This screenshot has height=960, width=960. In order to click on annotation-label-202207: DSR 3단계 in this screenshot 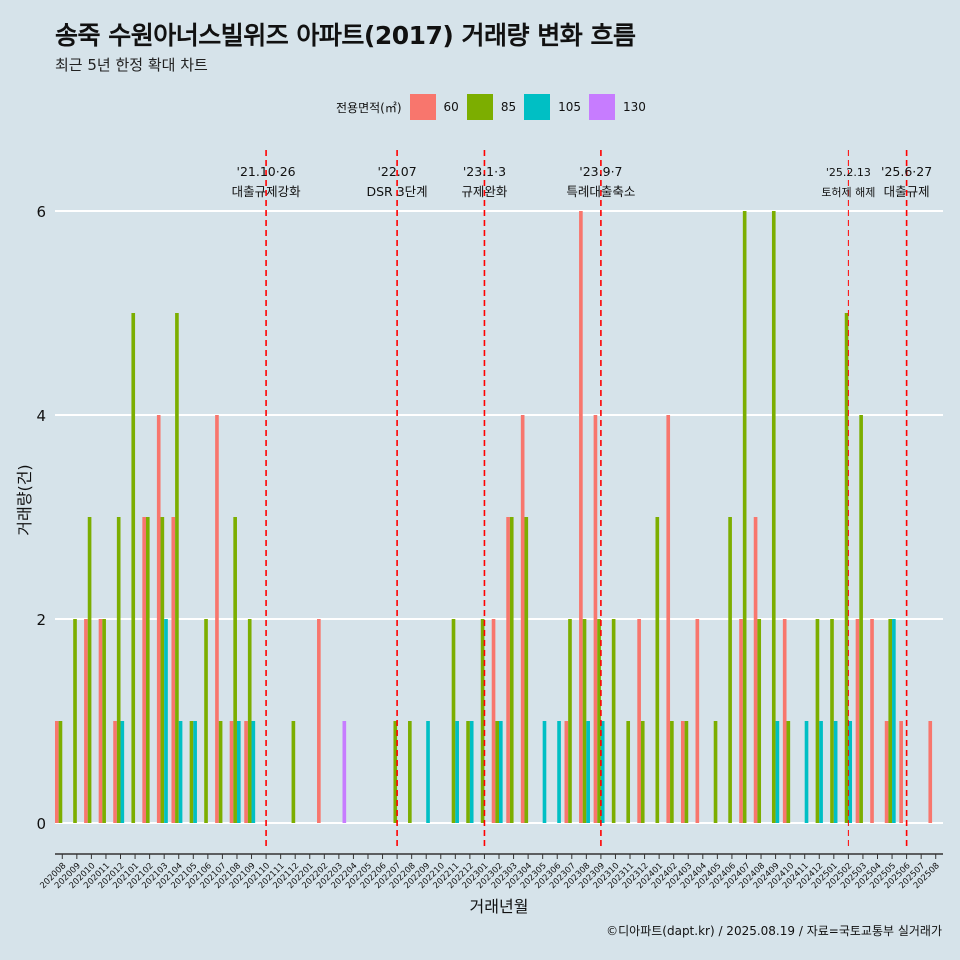, I will do `click(397, 191)`.